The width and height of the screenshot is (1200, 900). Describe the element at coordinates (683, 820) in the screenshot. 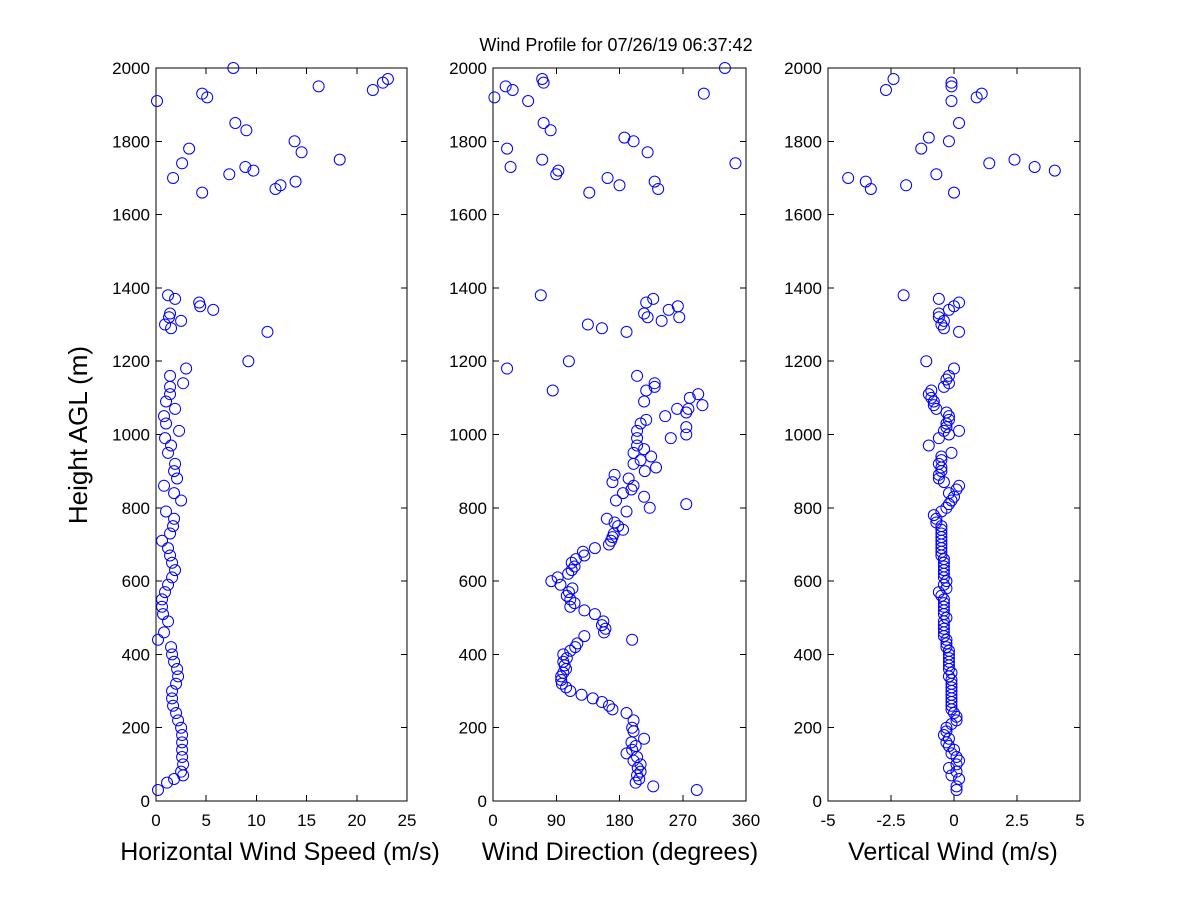

I see `wind-direction-x-tick-label: 270` at that location.